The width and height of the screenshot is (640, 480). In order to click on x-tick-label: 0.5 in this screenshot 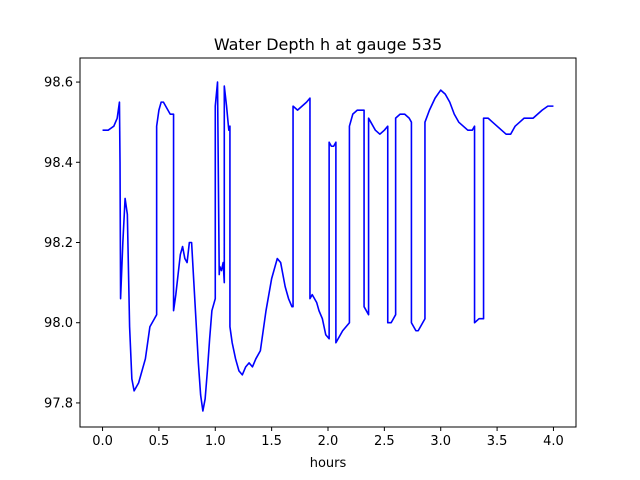, I will do `click(159, 441)`.